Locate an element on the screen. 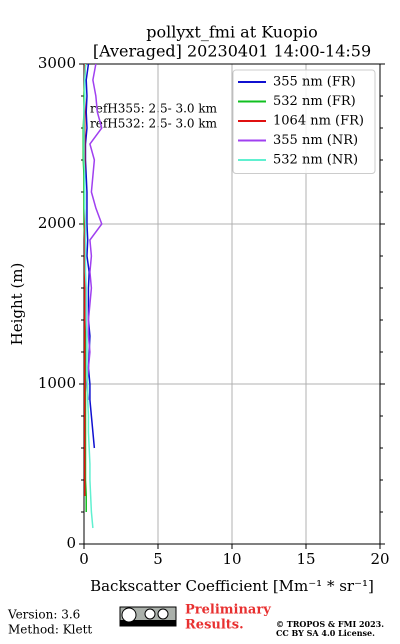 This screenshot has height=644, width=400. x-tick-label: 5 is located at coordinates (158, 559).